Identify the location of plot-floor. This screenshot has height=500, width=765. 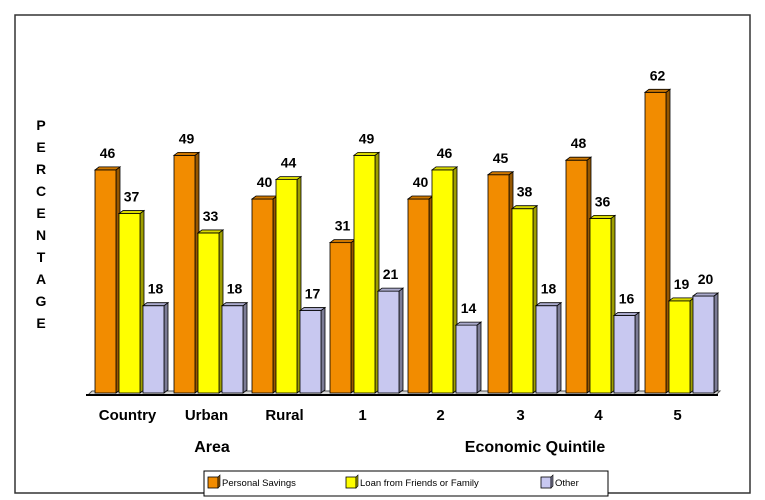
(404, 393).